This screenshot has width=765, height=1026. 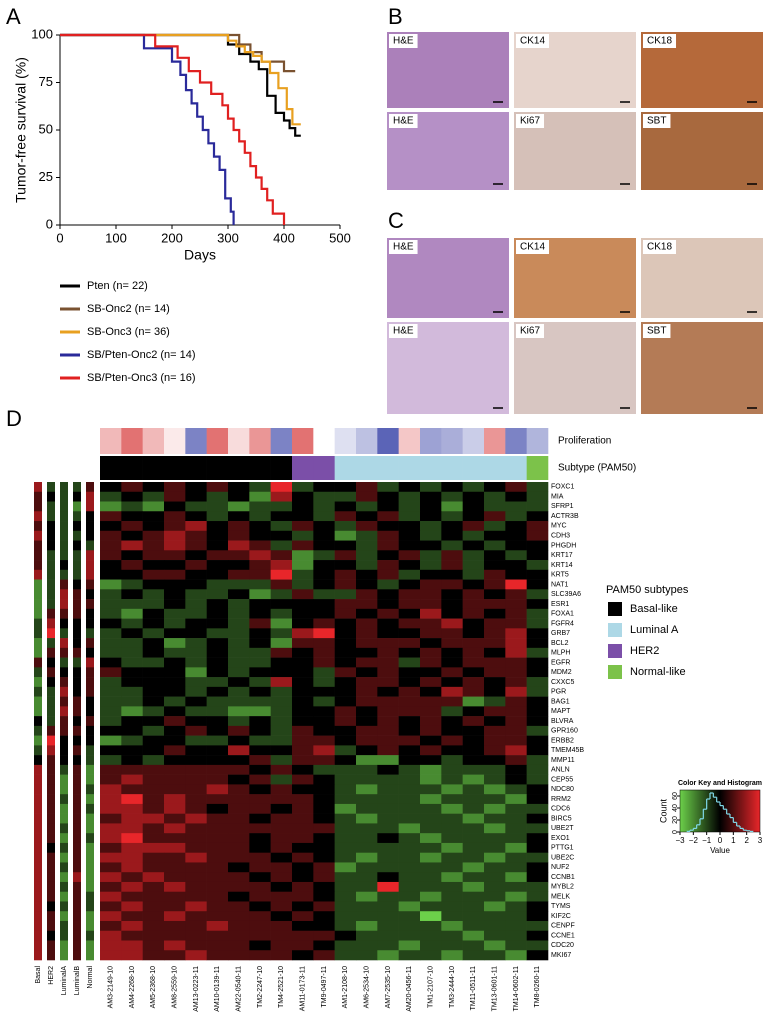 What do you see at coordinates (563, 926) in the screenshot?
I see `gene-label: CENPF` at bounding box center [563, 926].